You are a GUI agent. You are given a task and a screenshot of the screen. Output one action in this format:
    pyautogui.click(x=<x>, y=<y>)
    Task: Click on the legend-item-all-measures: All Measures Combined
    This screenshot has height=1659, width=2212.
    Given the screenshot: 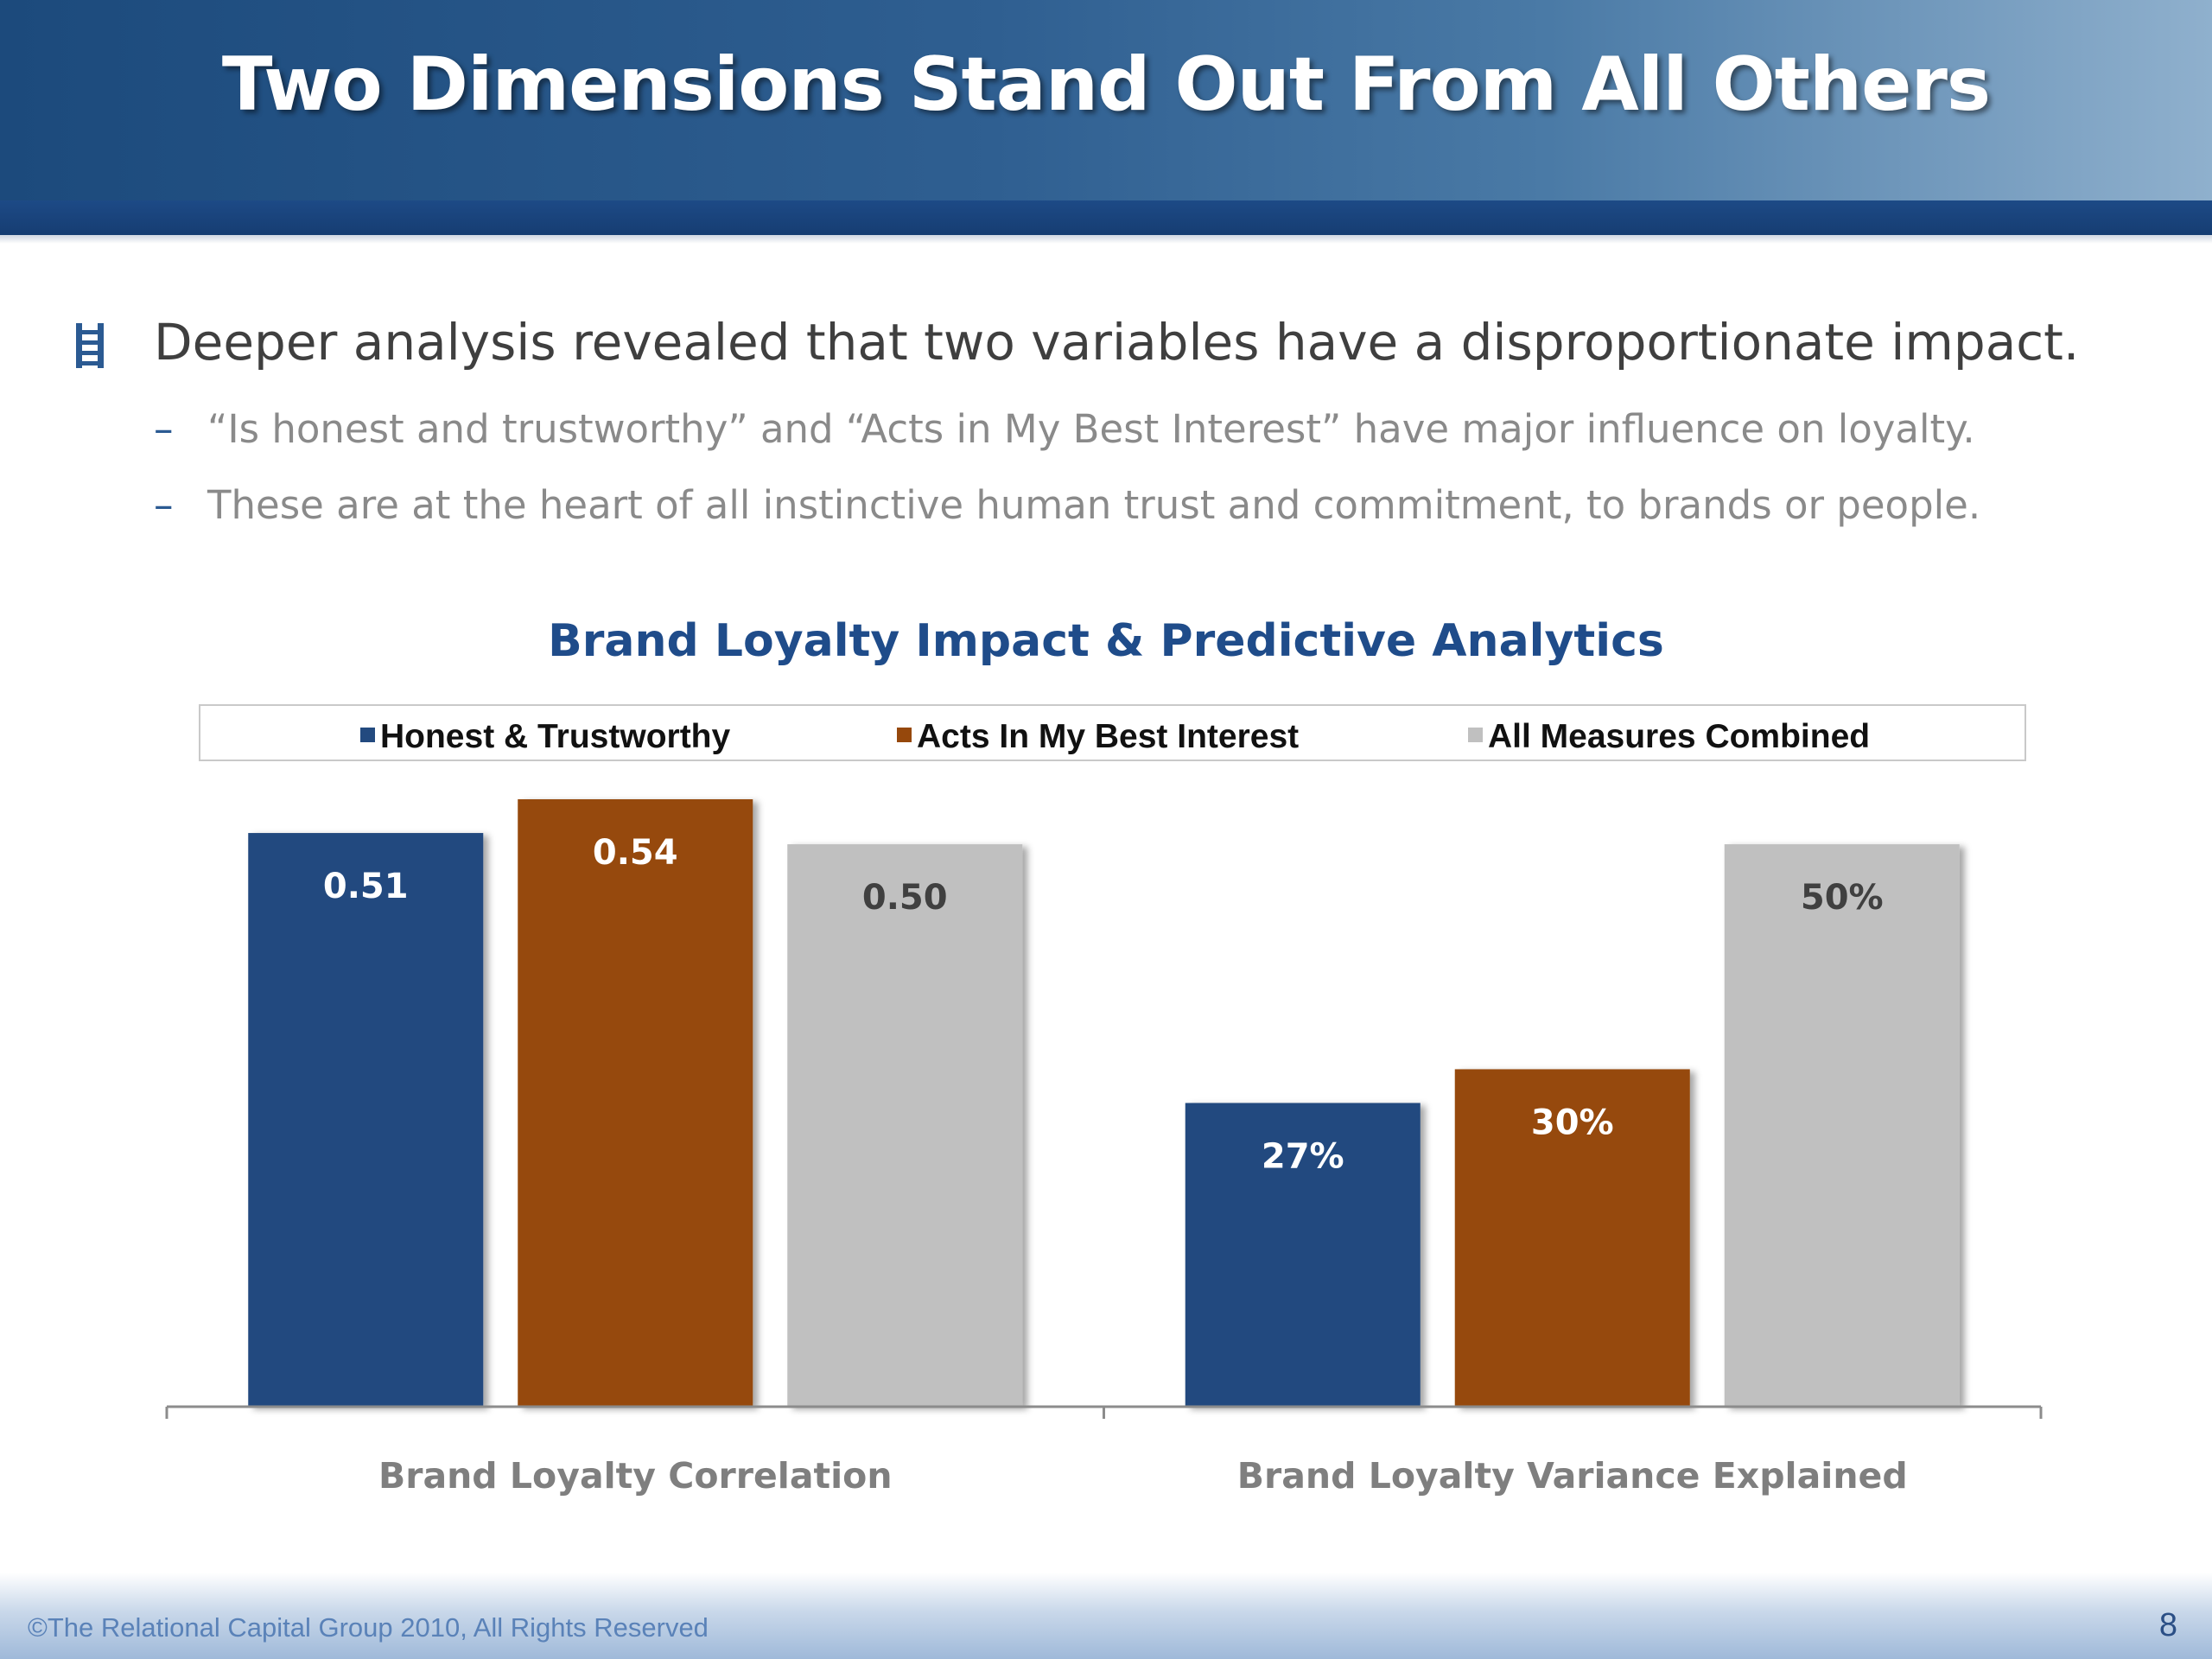 What is the action you would take?
    pyautogui.click(x=1669, y=737)
    